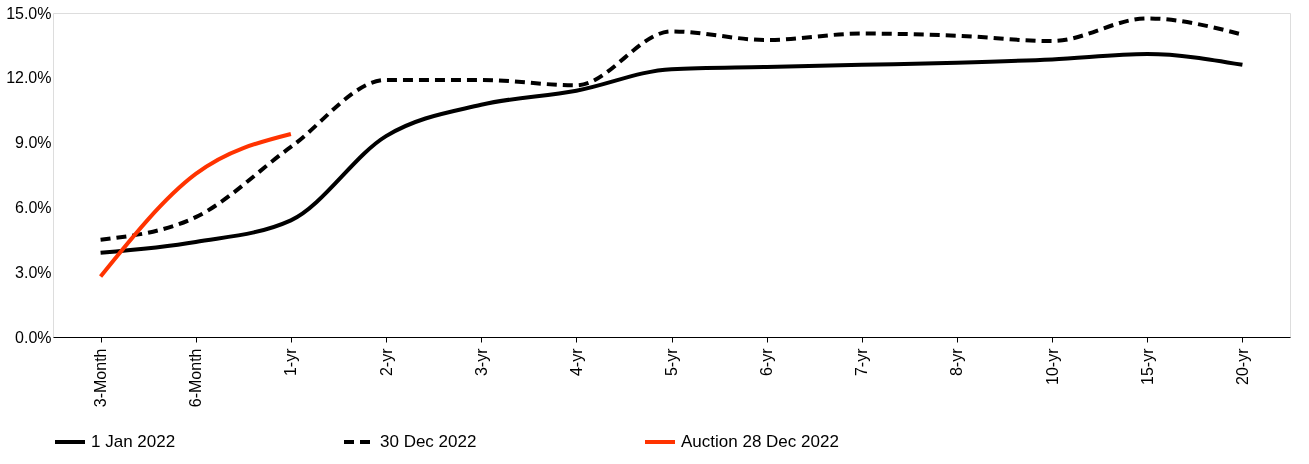 This screenshot has width=1309, height=464. I want to click on x-tick-label: 20-yr, so click(1242, 366).